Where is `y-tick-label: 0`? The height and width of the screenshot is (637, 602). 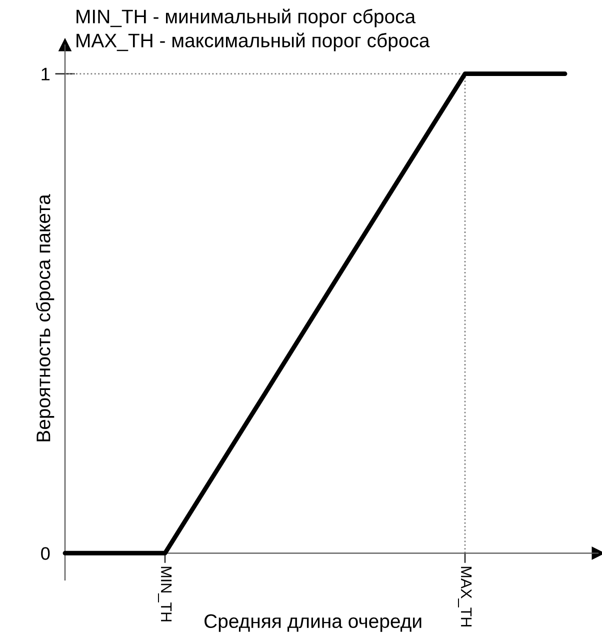
y-tick-label: 0 is located at coordinates (45, 553).